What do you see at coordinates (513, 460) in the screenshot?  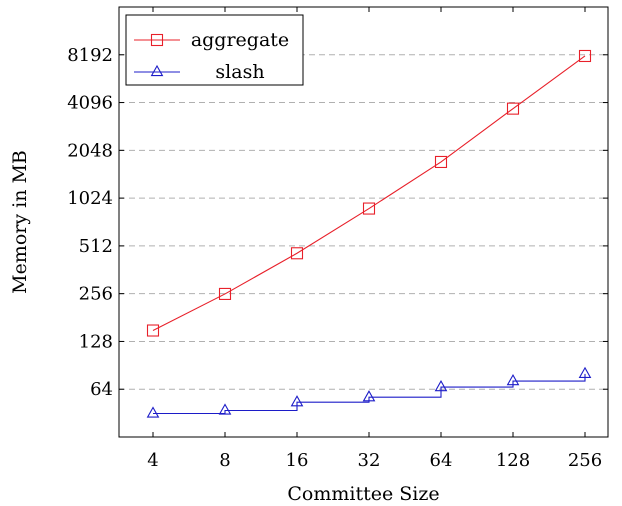 I see `x-tick-label: 128` at bounding box center [513, 460].